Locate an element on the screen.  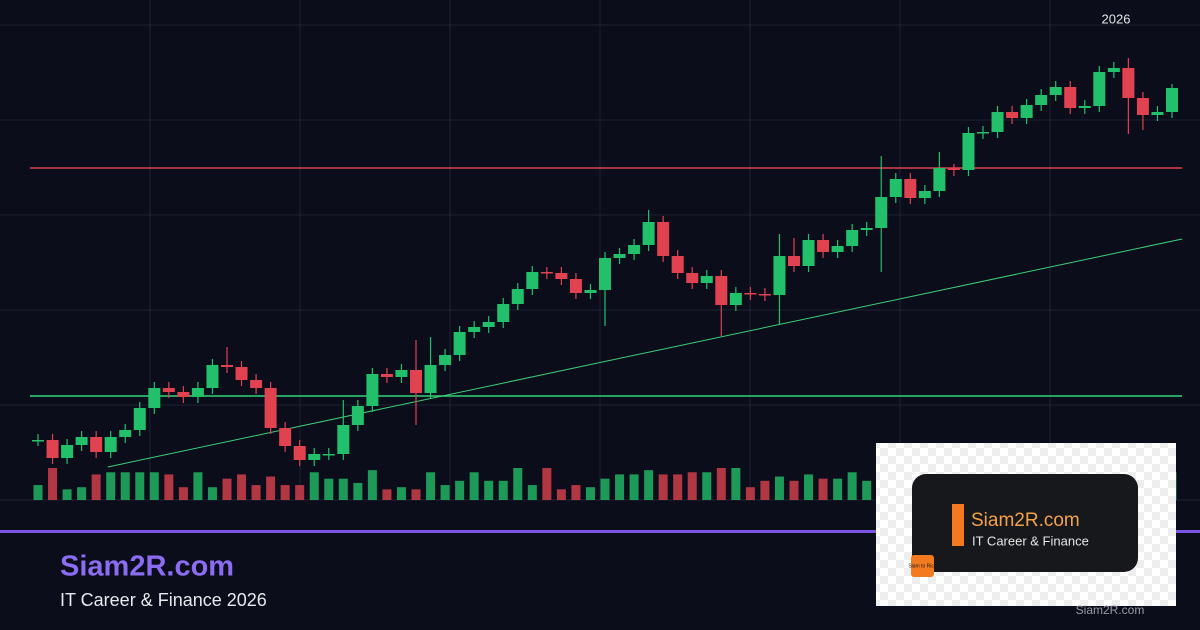
logo-badge-text: Siam to Rich is located at coordinates (922, 566).